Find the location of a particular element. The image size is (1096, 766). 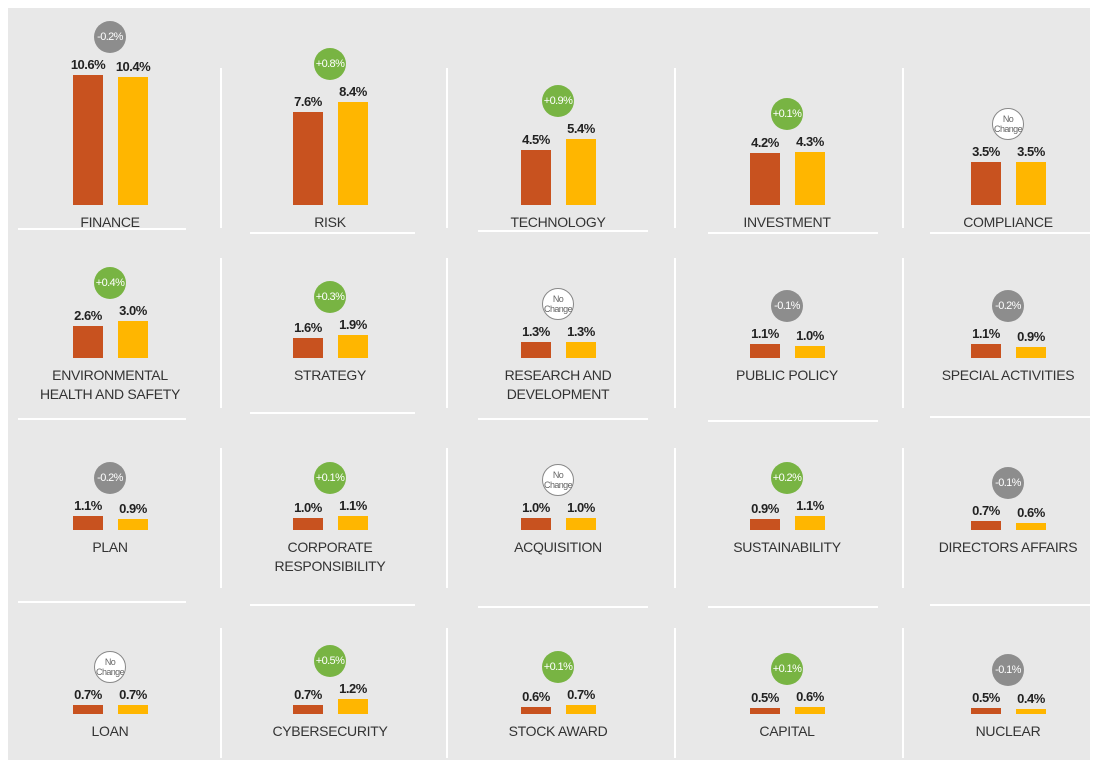

change-badge: -0.2% is located at coordinates (110, 478).